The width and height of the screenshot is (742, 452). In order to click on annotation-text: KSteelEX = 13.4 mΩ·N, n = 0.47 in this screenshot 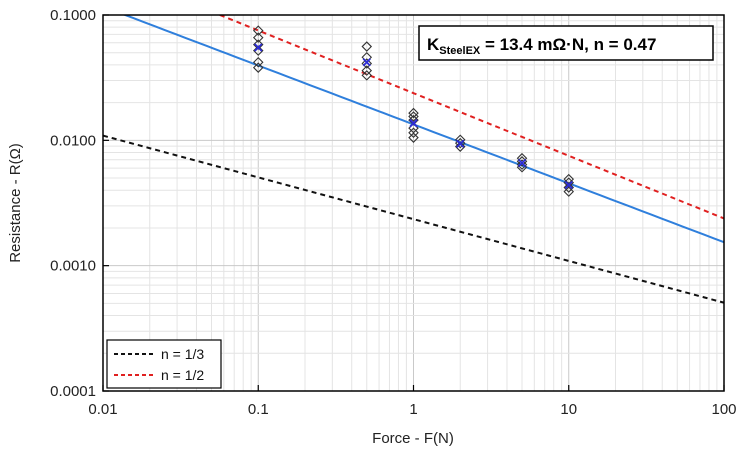, I will do `click(541, 46)`.